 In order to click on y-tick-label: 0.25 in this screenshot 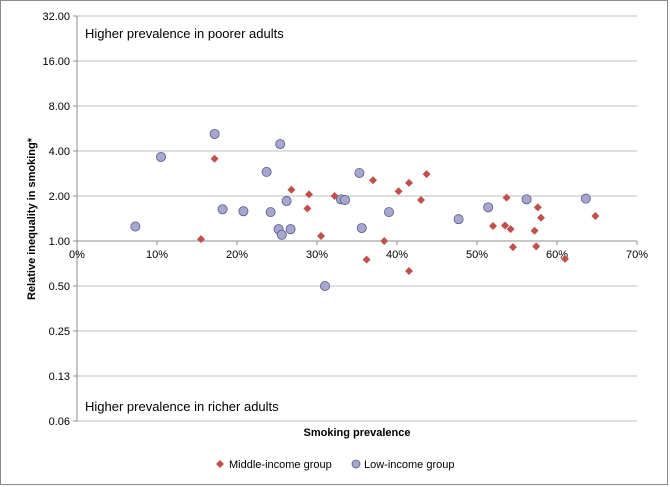, I will do `click(59, 332)`.